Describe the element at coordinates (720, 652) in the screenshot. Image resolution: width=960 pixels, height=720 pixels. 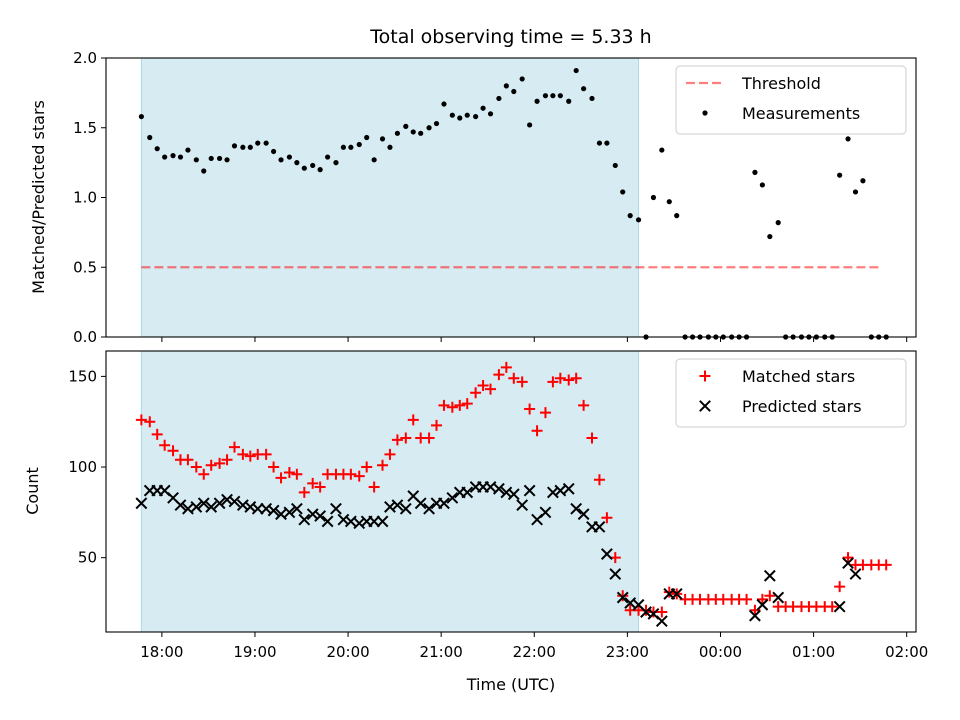
I see `x-tick-label: 00:00` at that location.